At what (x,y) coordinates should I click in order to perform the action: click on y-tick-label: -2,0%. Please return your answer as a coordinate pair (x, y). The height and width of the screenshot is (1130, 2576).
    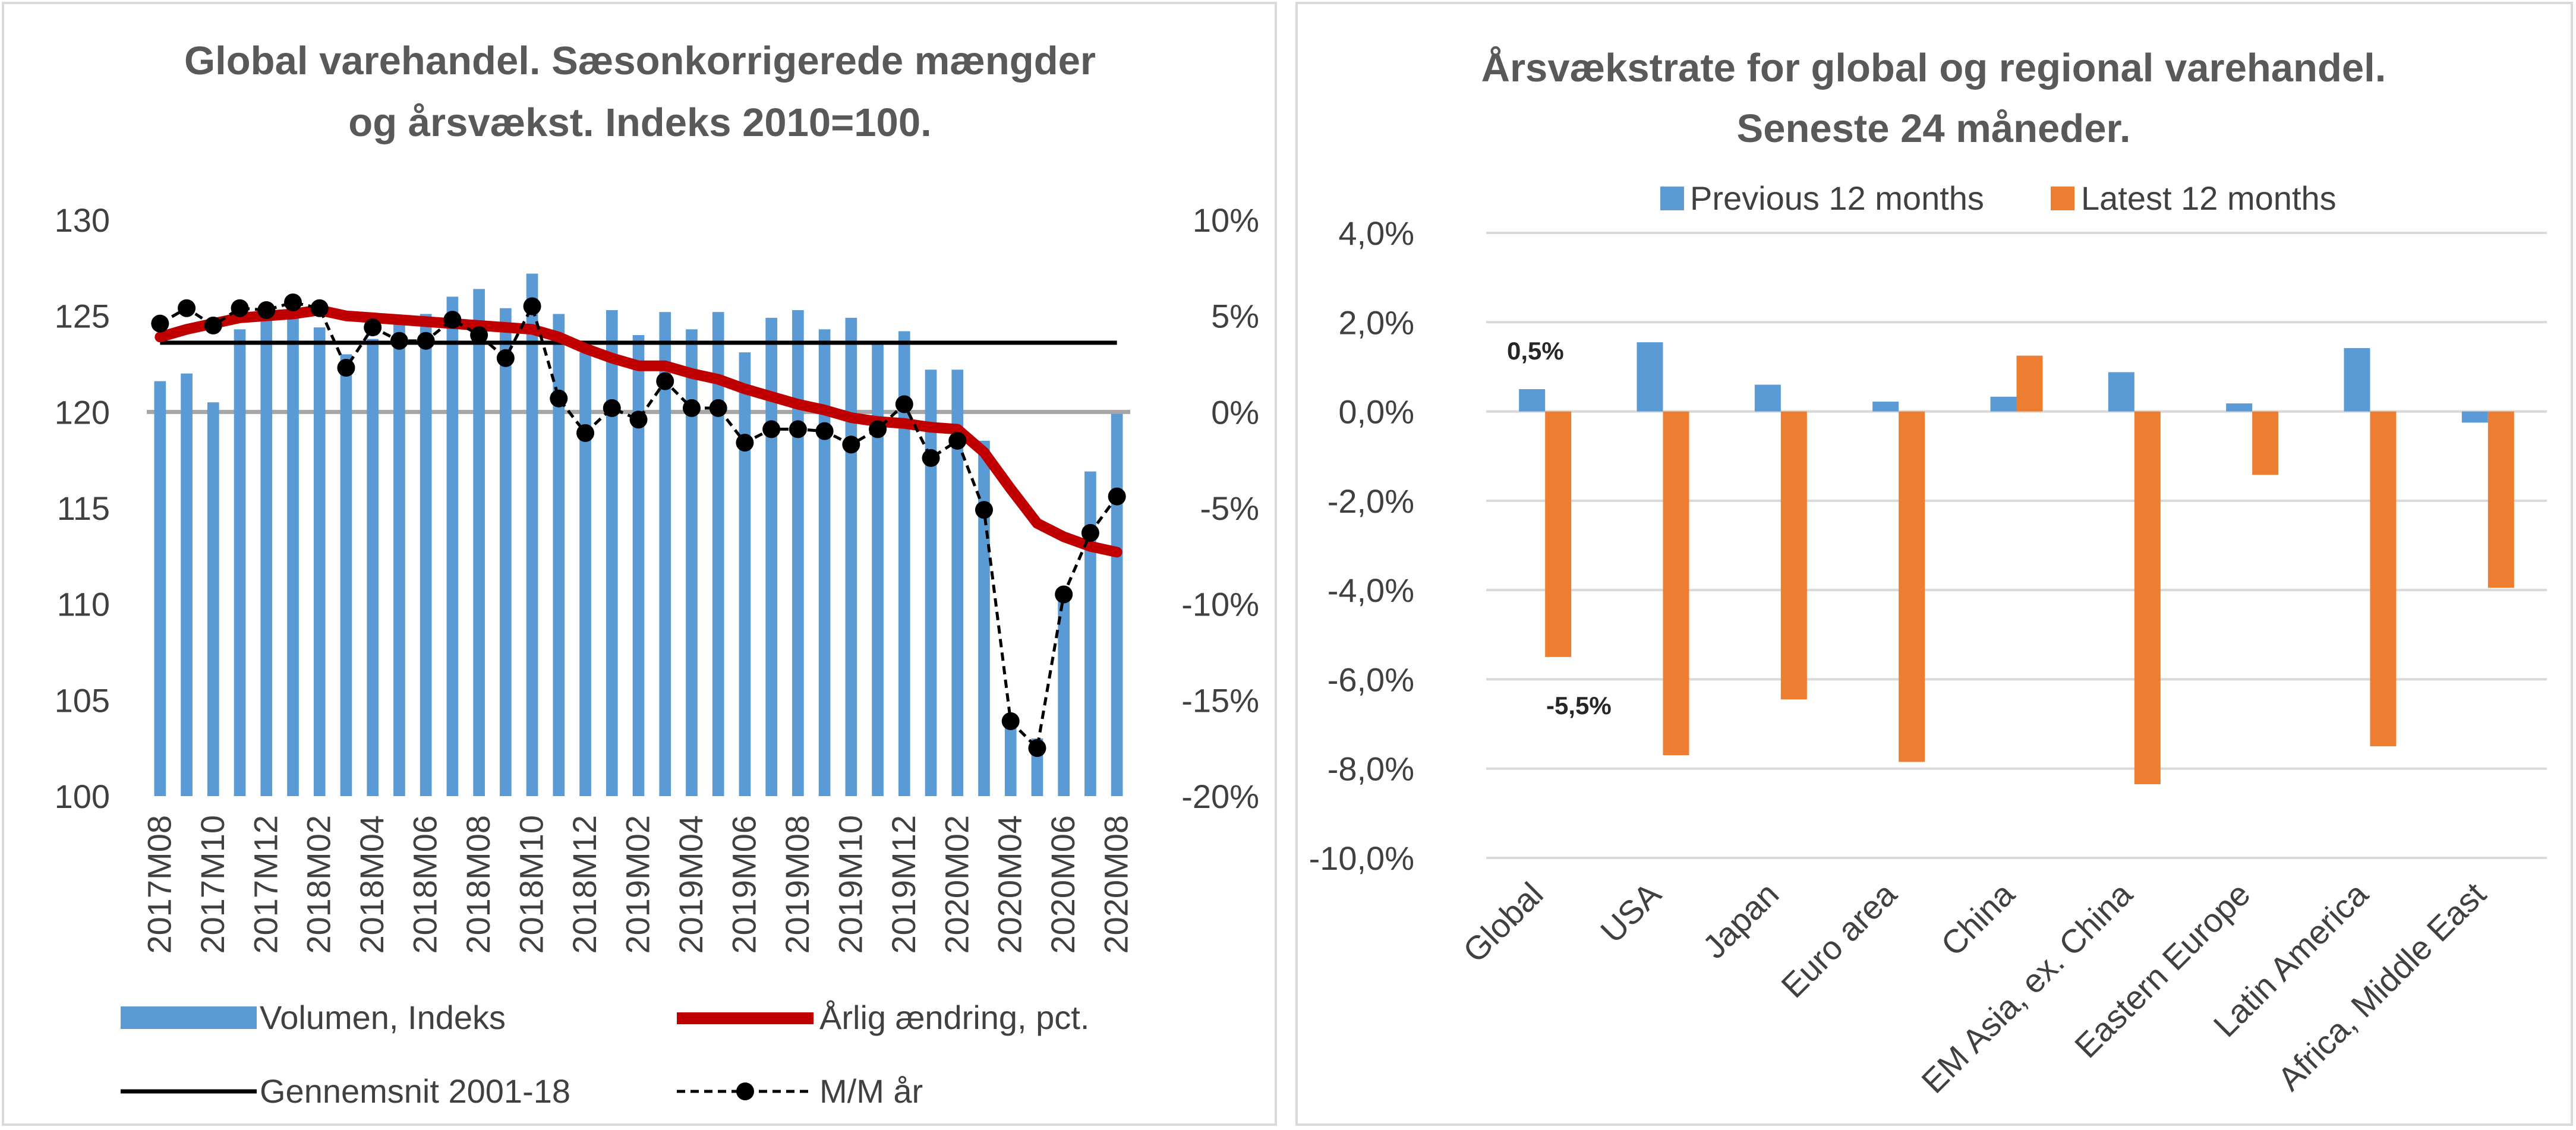
    Looking at the image, I should click on (1371, 501).